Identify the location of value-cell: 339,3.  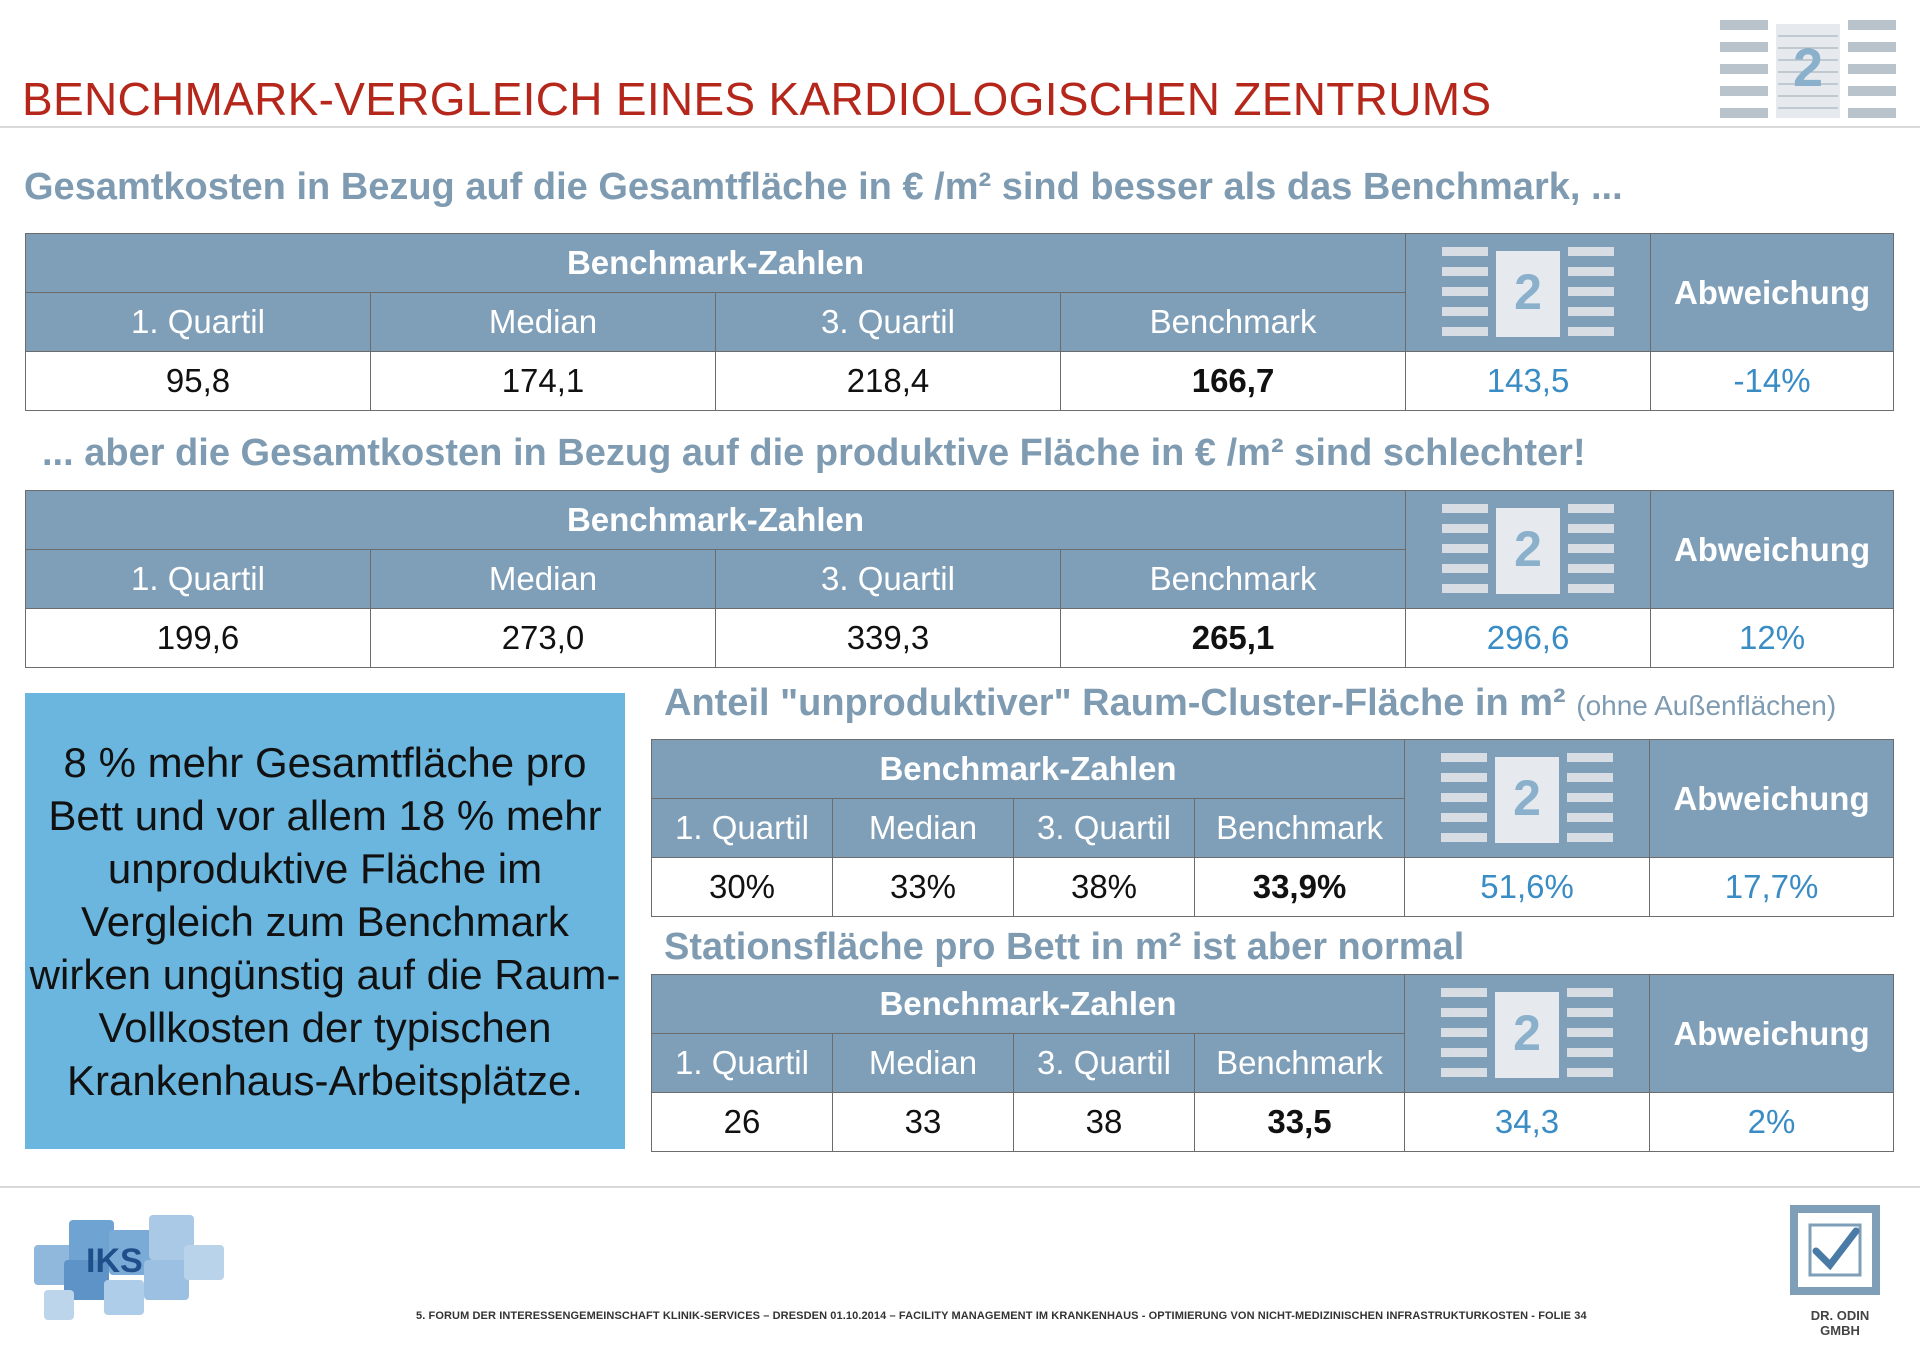
(888, 638).